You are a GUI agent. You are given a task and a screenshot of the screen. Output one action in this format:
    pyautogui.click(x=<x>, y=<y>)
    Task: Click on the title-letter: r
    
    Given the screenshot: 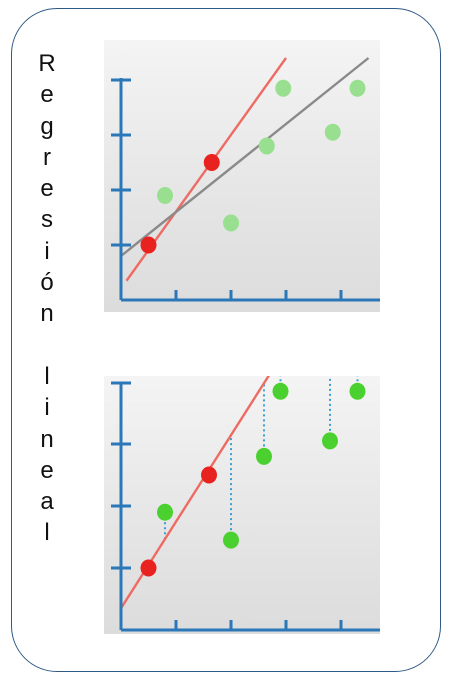 What is the action you would take?
    pyautogui.click(x=47, y=157)
    